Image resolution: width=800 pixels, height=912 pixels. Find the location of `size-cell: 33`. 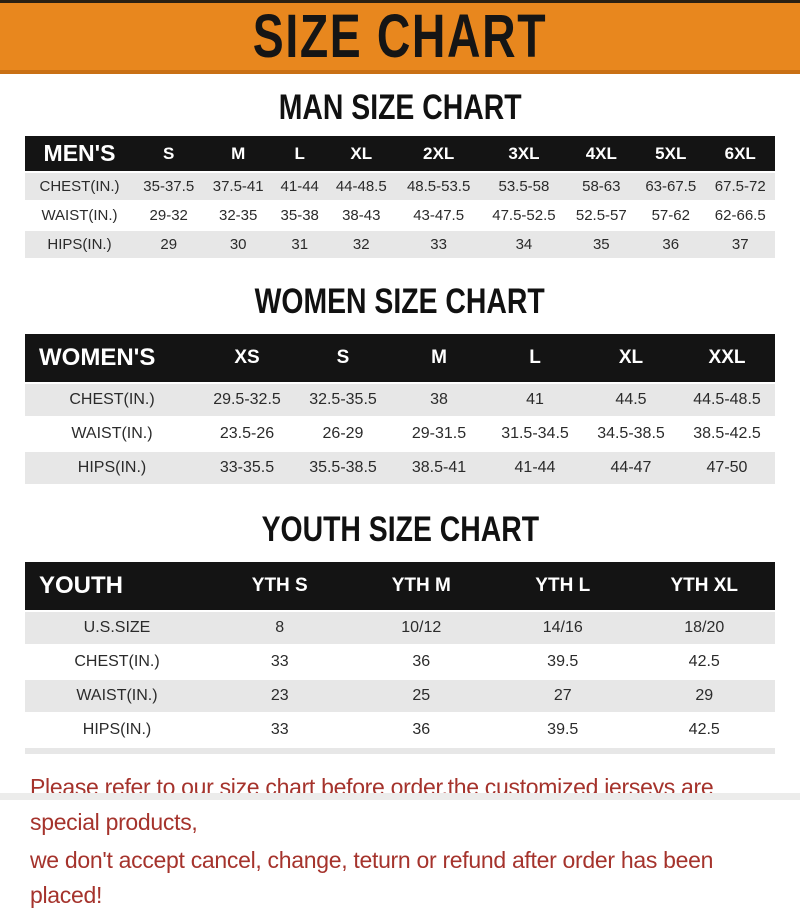

size-cell: 33 is located at coordinates (438, 244).